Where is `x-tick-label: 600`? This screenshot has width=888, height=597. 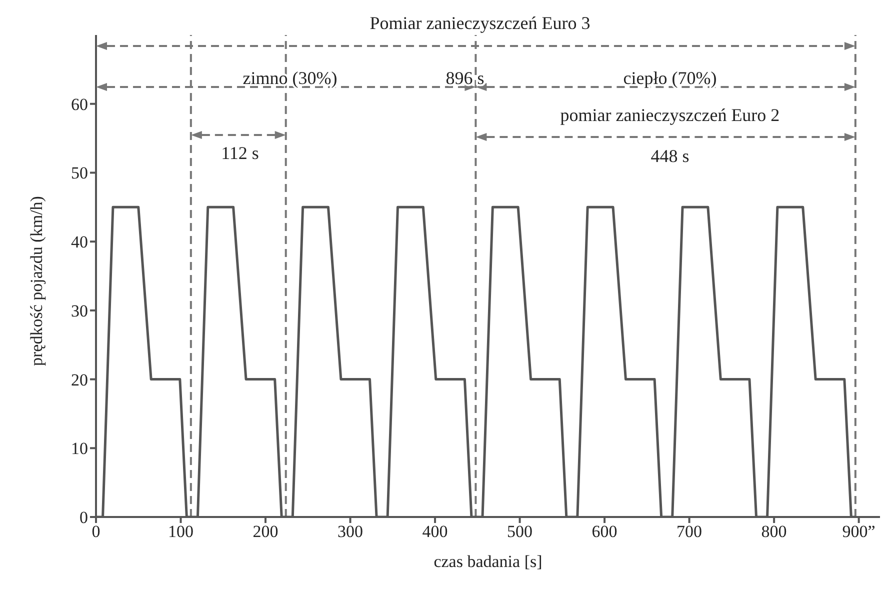 x-tick-label: 600 is located at coordinates (605, 532).